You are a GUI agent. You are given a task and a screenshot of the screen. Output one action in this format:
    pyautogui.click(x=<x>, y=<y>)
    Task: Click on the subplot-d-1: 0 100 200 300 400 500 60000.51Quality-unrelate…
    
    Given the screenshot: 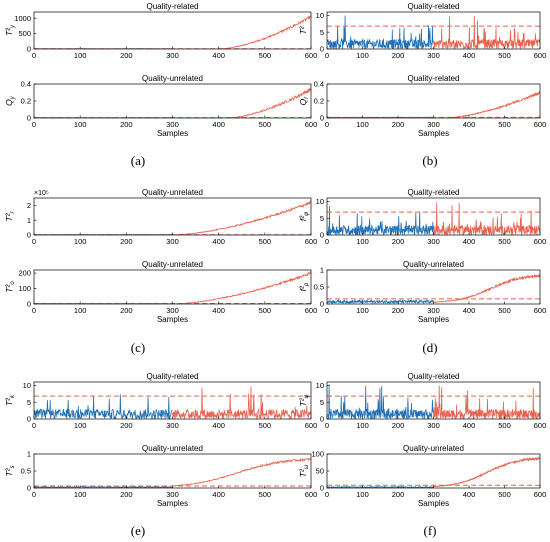 What is the action you would take?
    pyautogui.click(x=422, y=292)
    